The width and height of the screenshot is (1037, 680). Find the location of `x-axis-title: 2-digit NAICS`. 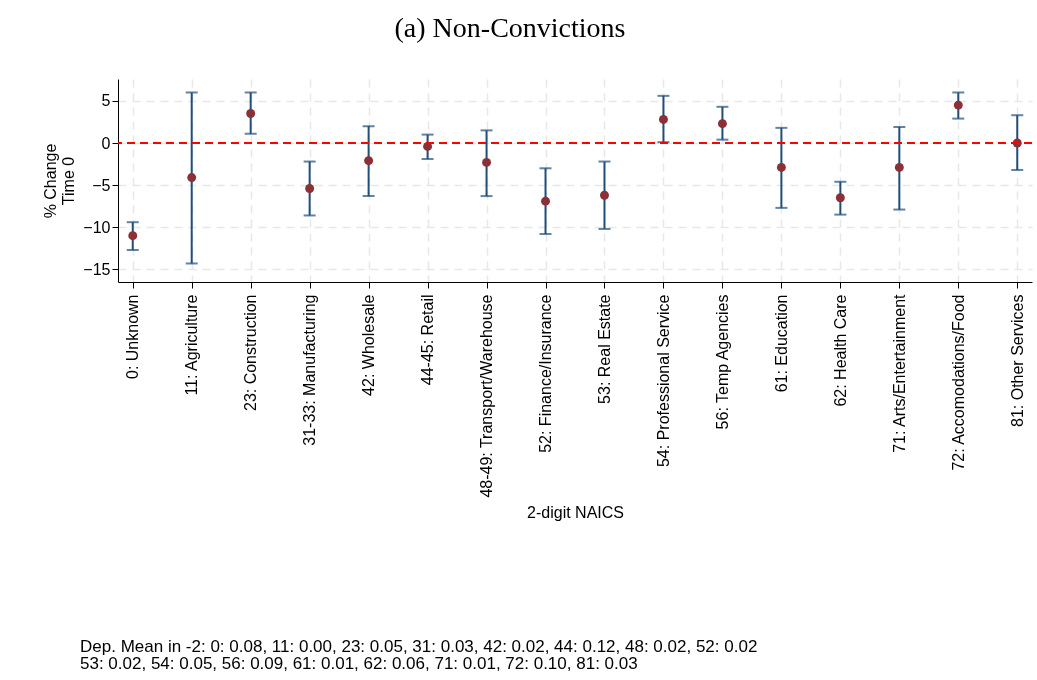

x-axis-title: 2-digit NAICS is located at coordinates (575, 512).